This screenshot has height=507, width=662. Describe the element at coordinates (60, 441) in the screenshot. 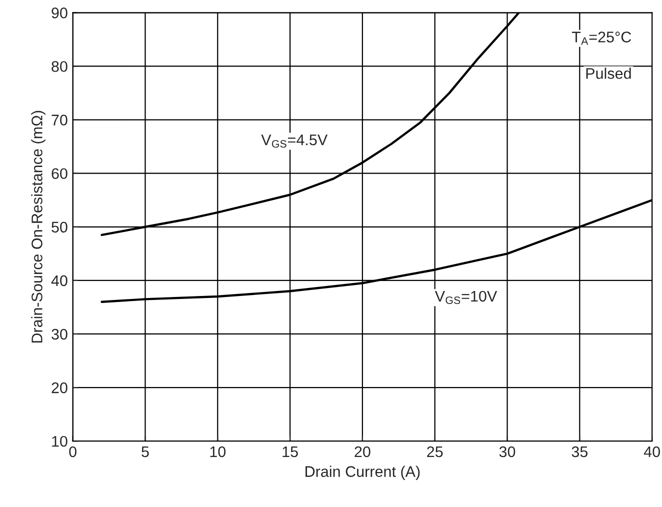

I see `y-tick-label: 10` at that location.